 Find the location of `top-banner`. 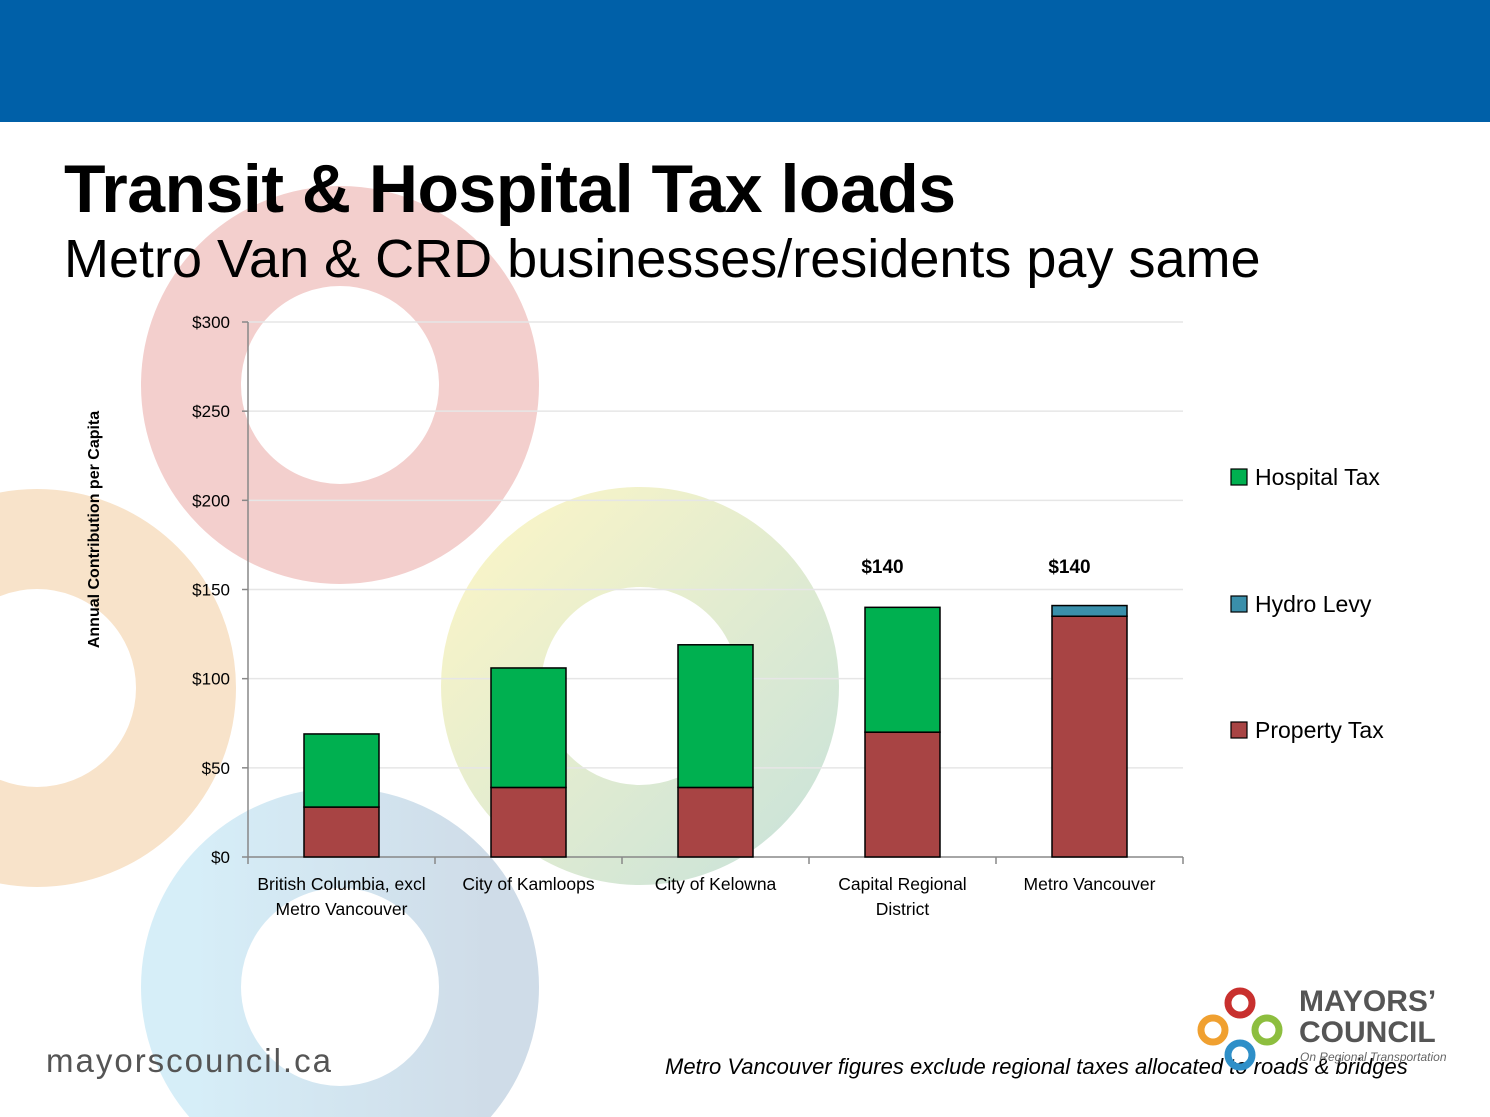

top-banner is located at coordinates (745, 61).